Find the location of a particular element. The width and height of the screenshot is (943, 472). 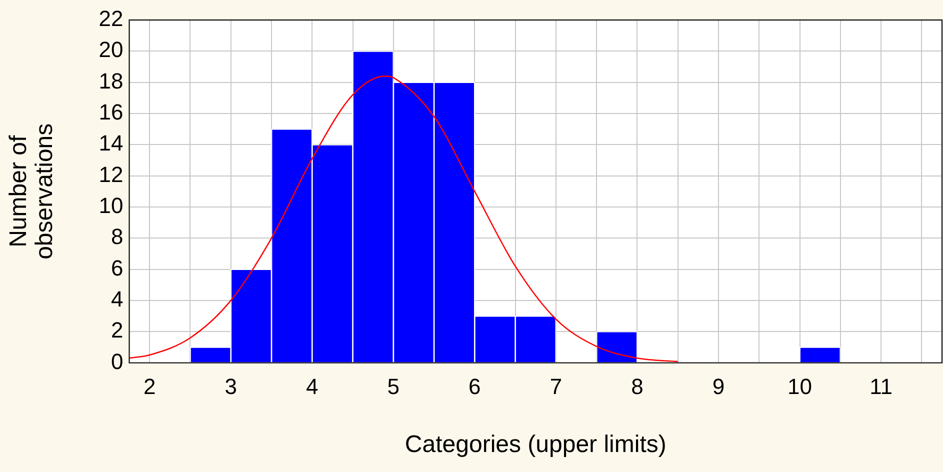

y-tick-label: 0 is located at coordinates (117, 361).